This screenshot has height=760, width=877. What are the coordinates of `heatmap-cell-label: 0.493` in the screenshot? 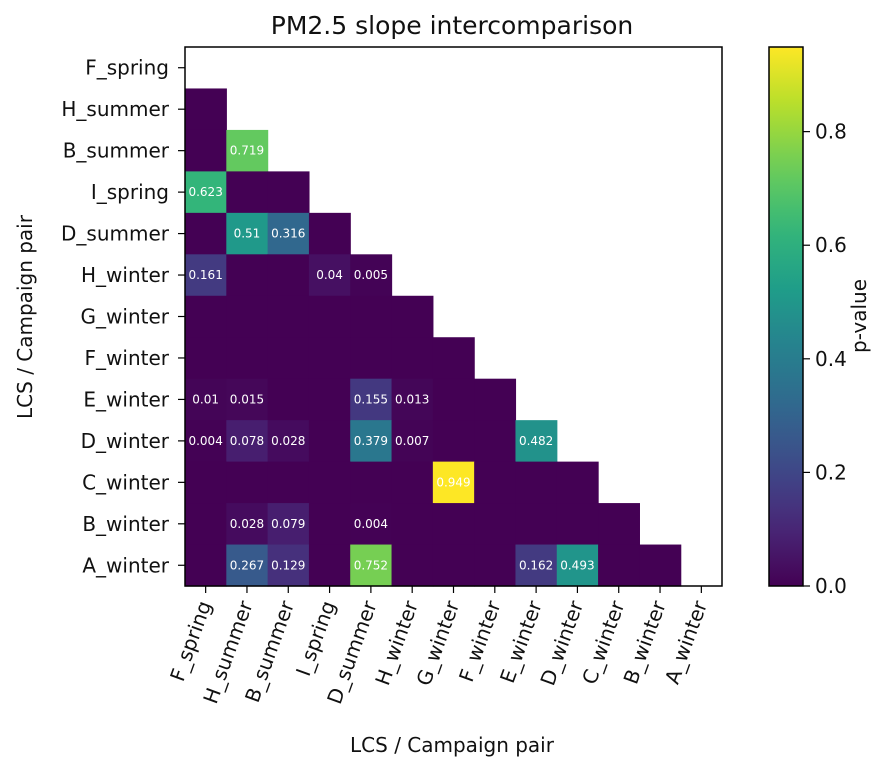 It's located at (577, 565).